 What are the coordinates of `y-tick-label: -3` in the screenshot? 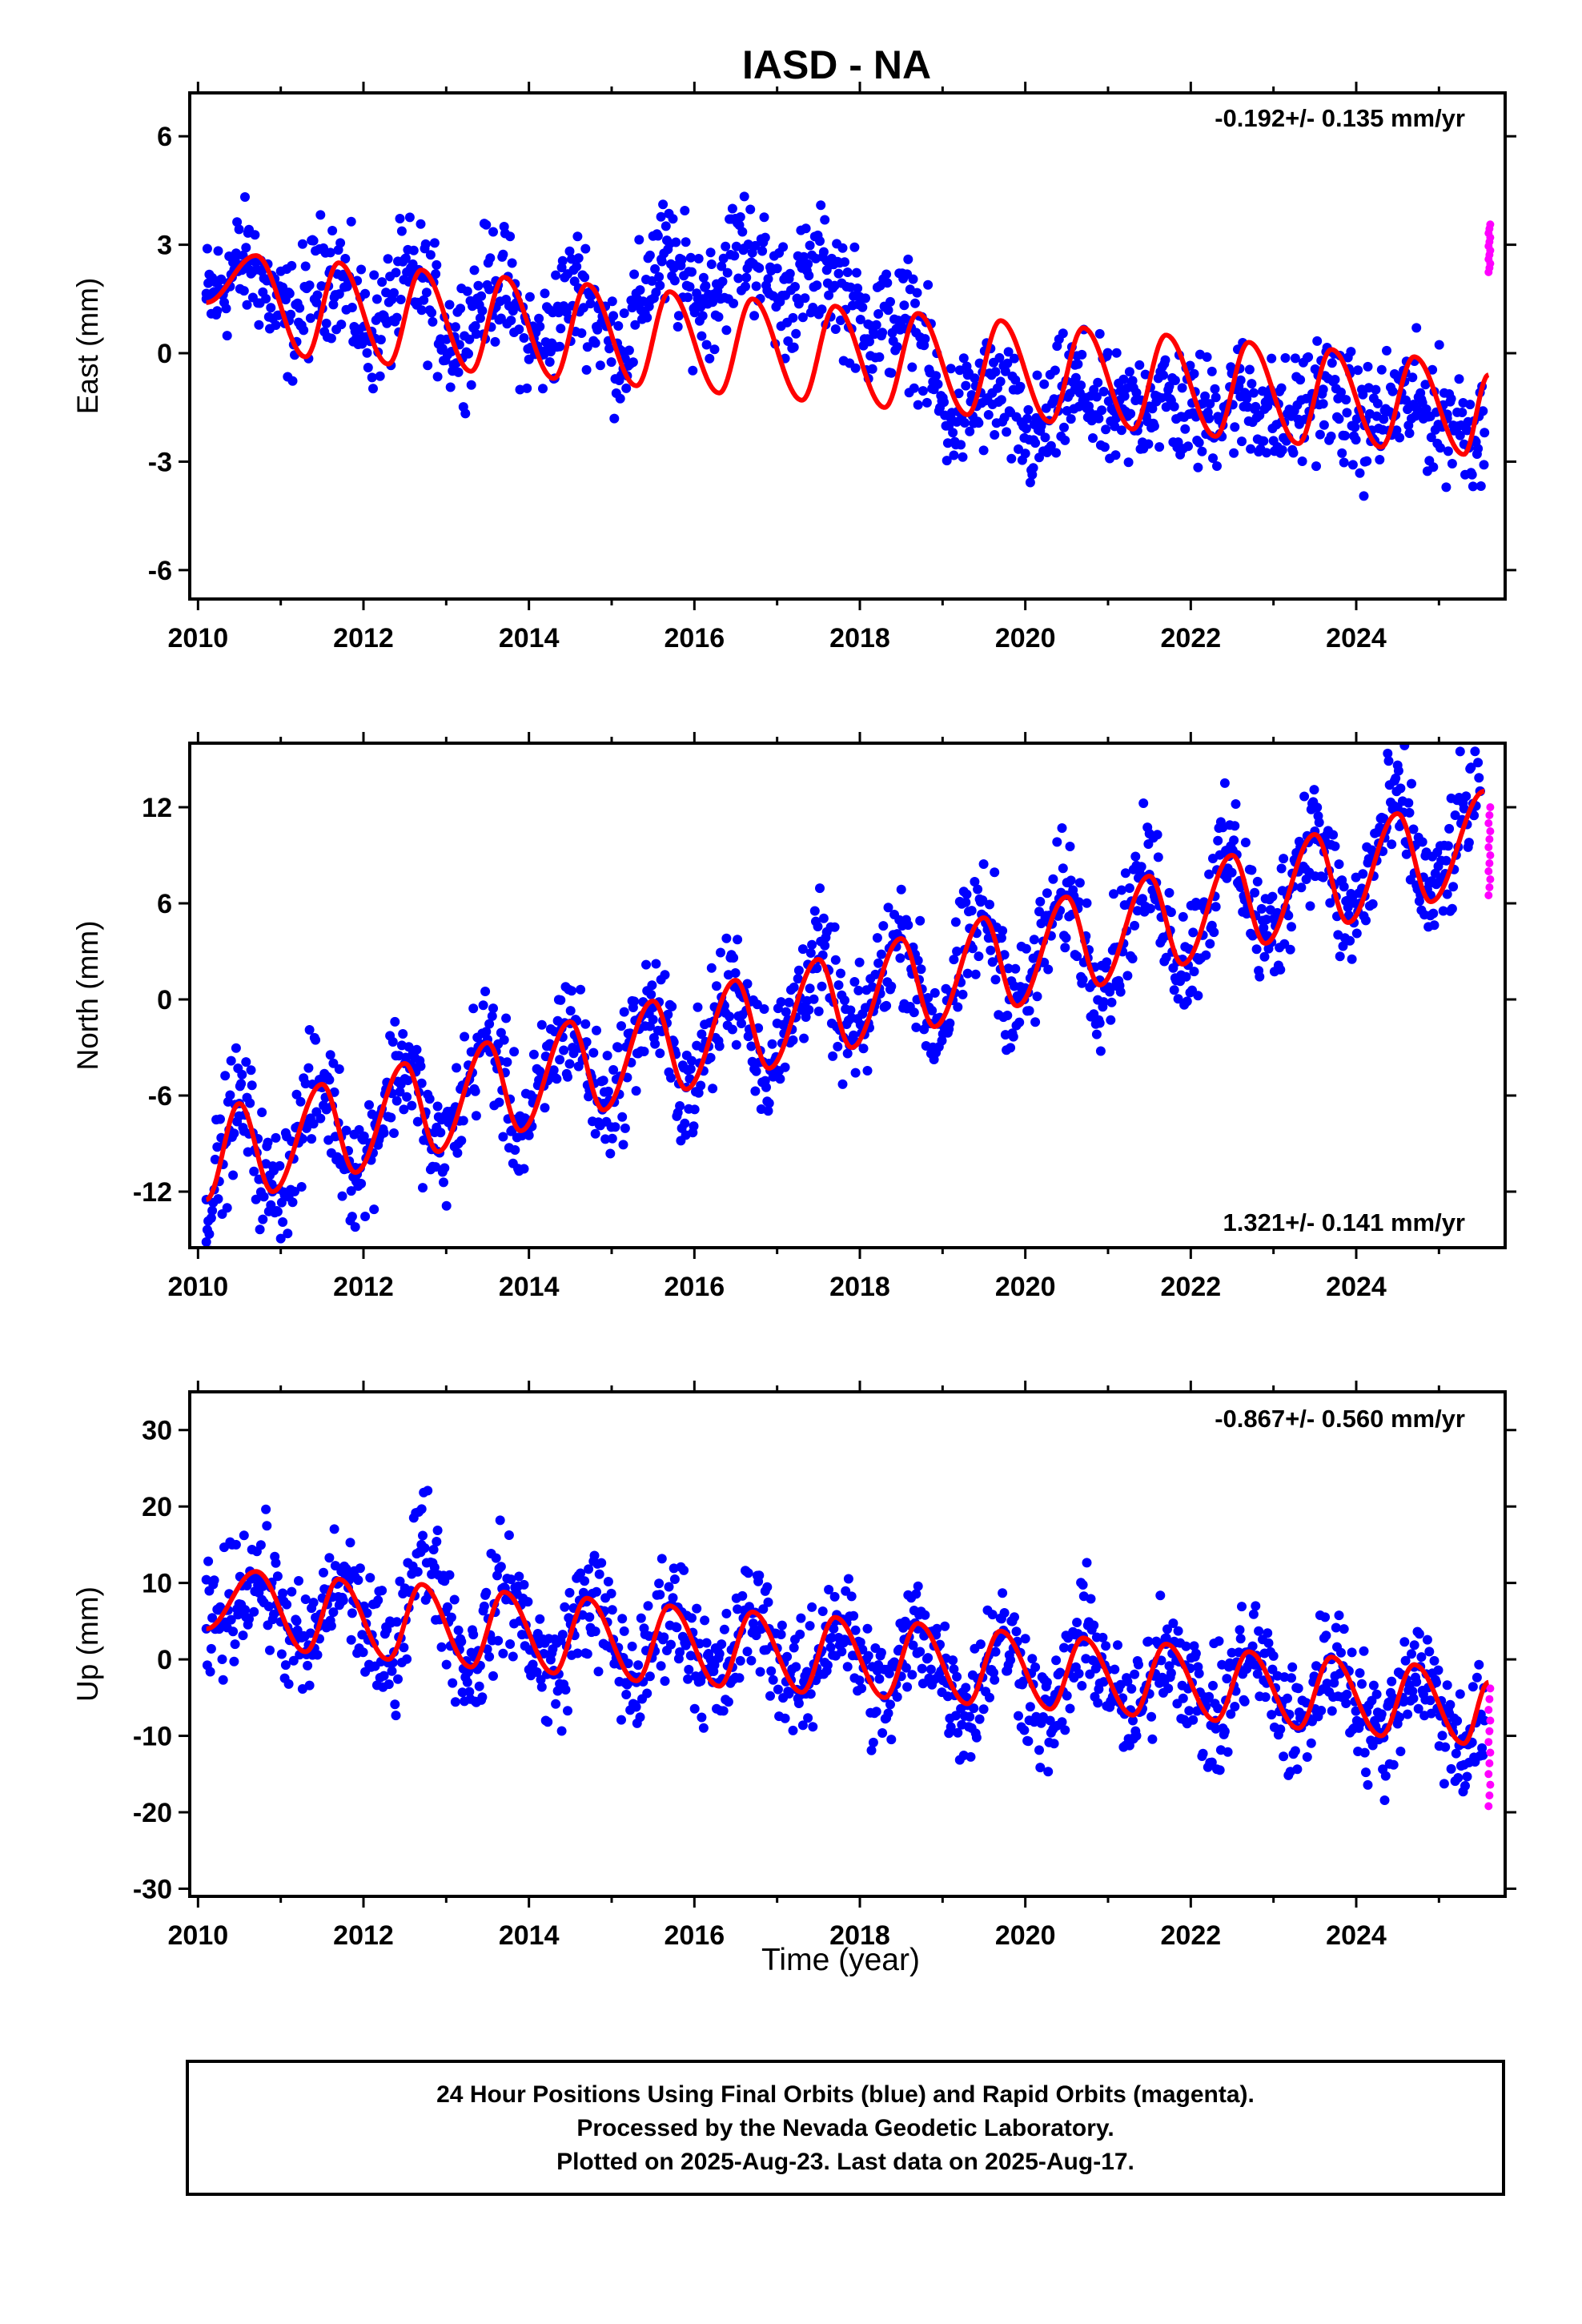 It's located at (160, 462).